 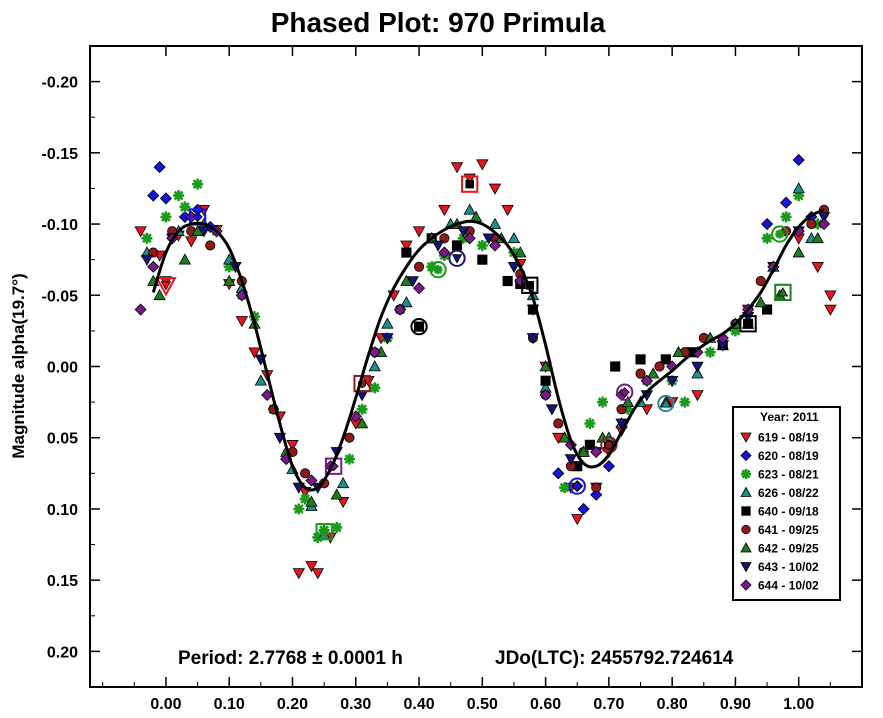 What do you see at coordinates (788, 512) in the screenshot?
I see `legend-entry-label: 640 - 09/18` at bounding box center [788, 512].